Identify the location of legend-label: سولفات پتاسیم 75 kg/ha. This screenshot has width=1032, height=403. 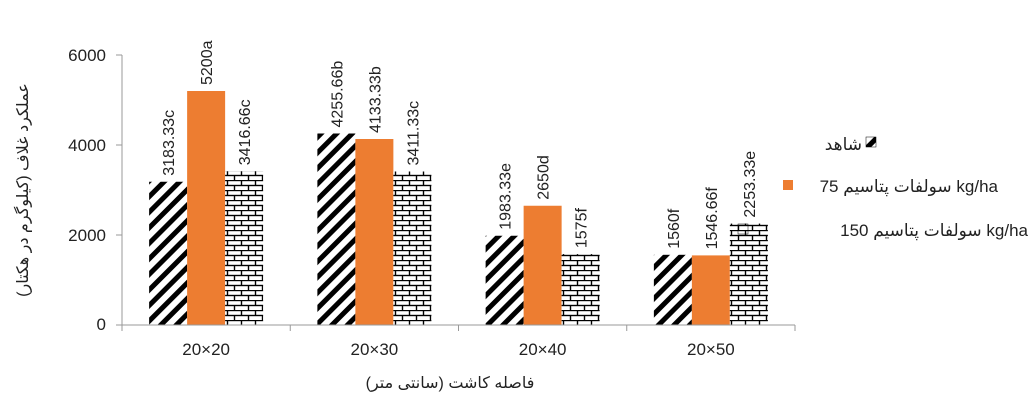
(909, 187).